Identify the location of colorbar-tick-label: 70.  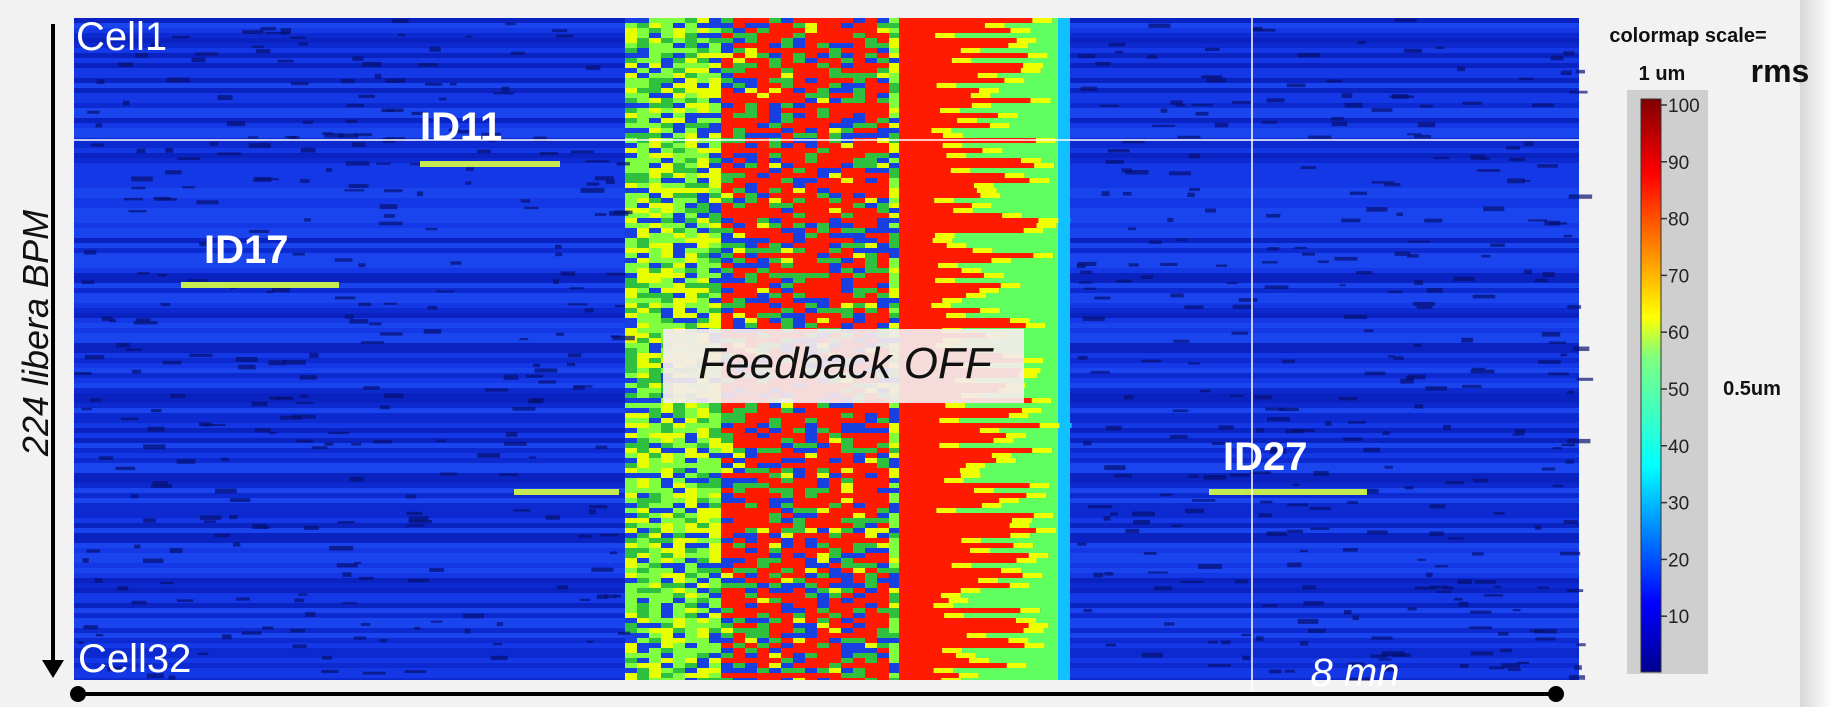
(1678, 276).